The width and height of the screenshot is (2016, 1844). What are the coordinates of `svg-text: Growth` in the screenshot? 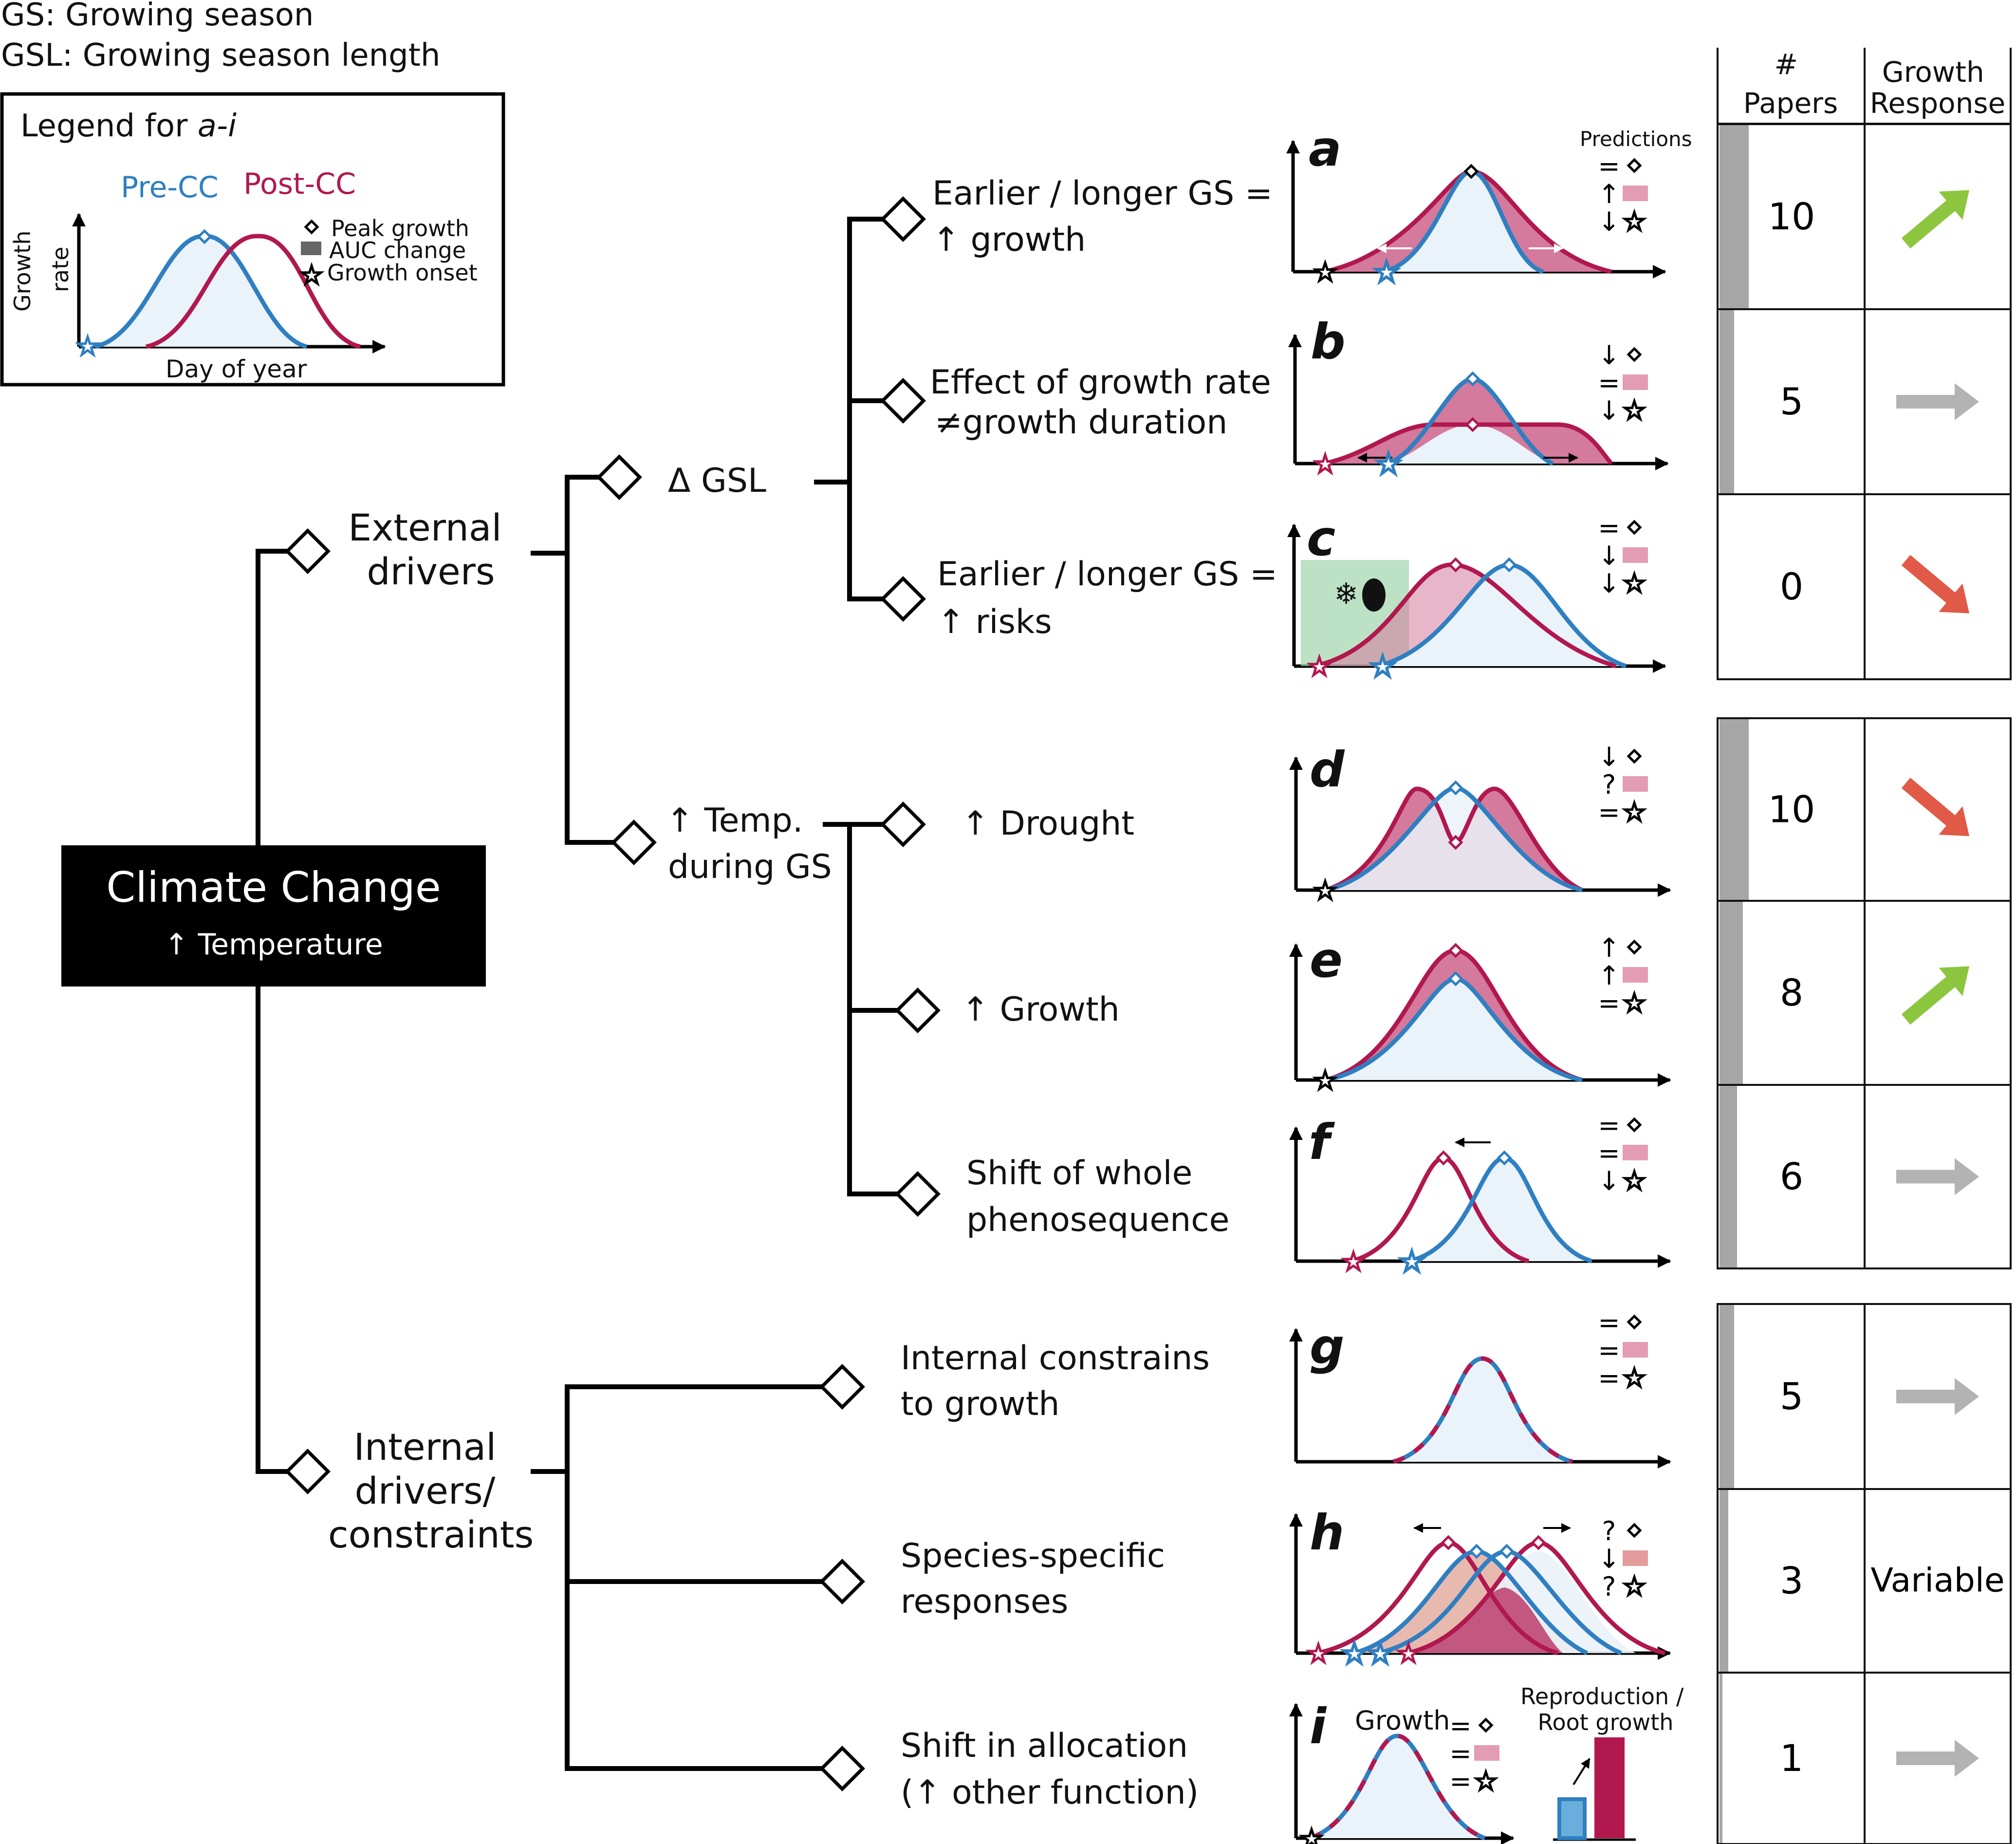 It's located at (1402, 1720).